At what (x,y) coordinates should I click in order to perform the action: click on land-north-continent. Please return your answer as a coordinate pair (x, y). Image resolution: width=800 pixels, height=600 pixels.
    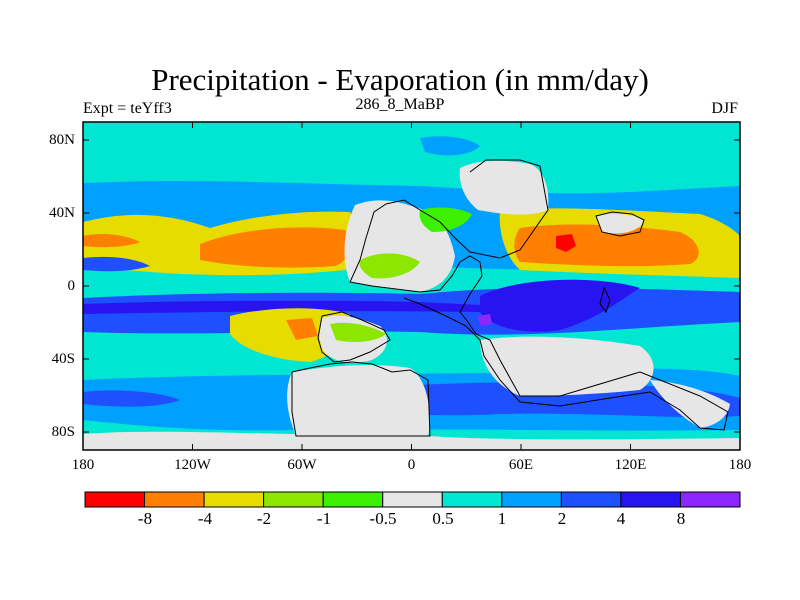
    Looking at the image, I should click on (504, 187).